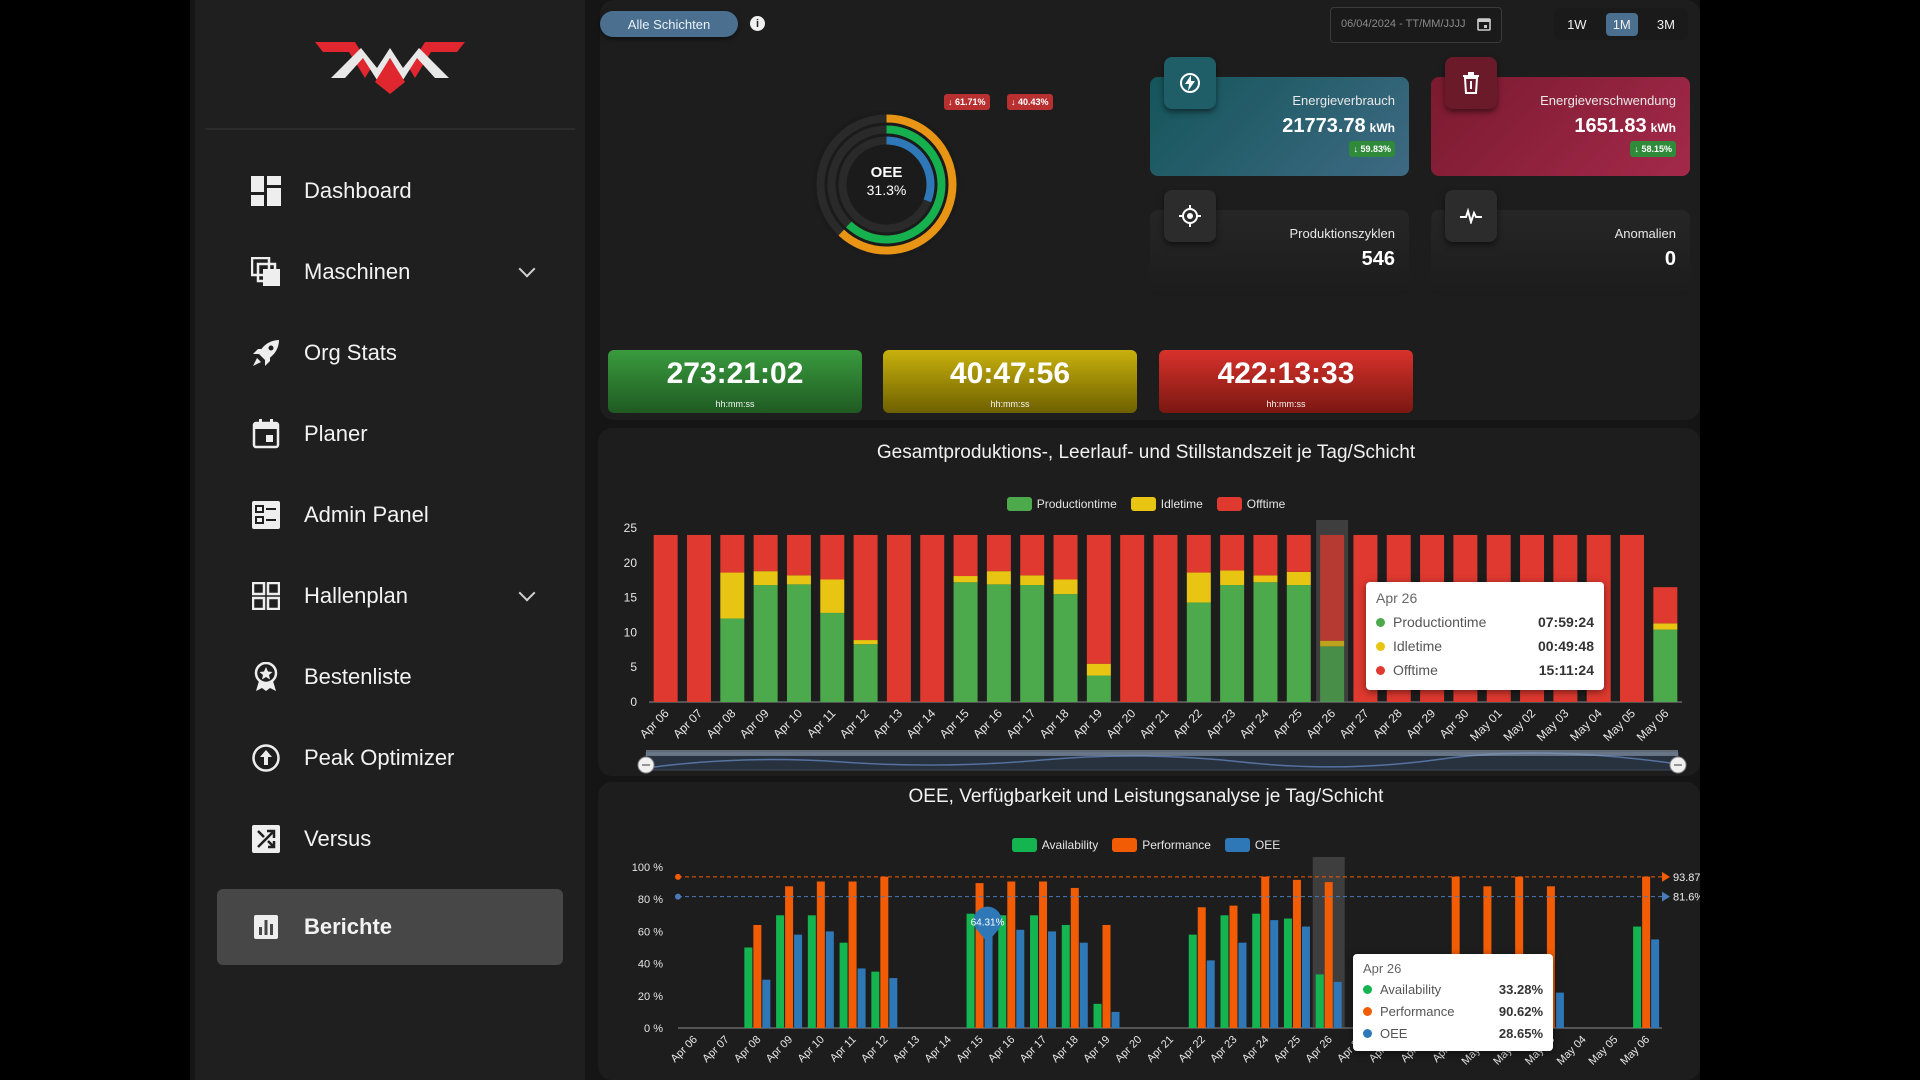  Describe the element at coordinates (1387, 723) in the screenshot. I see `x-tick-label: Apr 28` at that location.